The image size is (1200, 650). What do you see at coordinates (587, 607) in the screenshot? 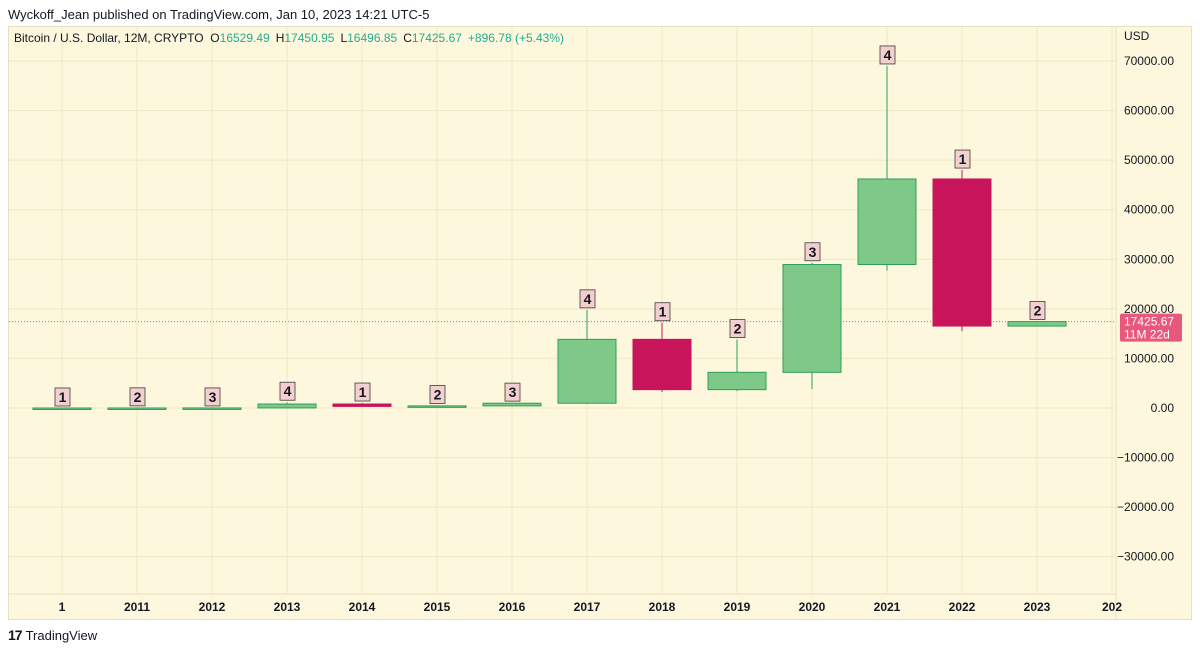
I see `x-tick-label: 2017` at bounding box center [587, 607].